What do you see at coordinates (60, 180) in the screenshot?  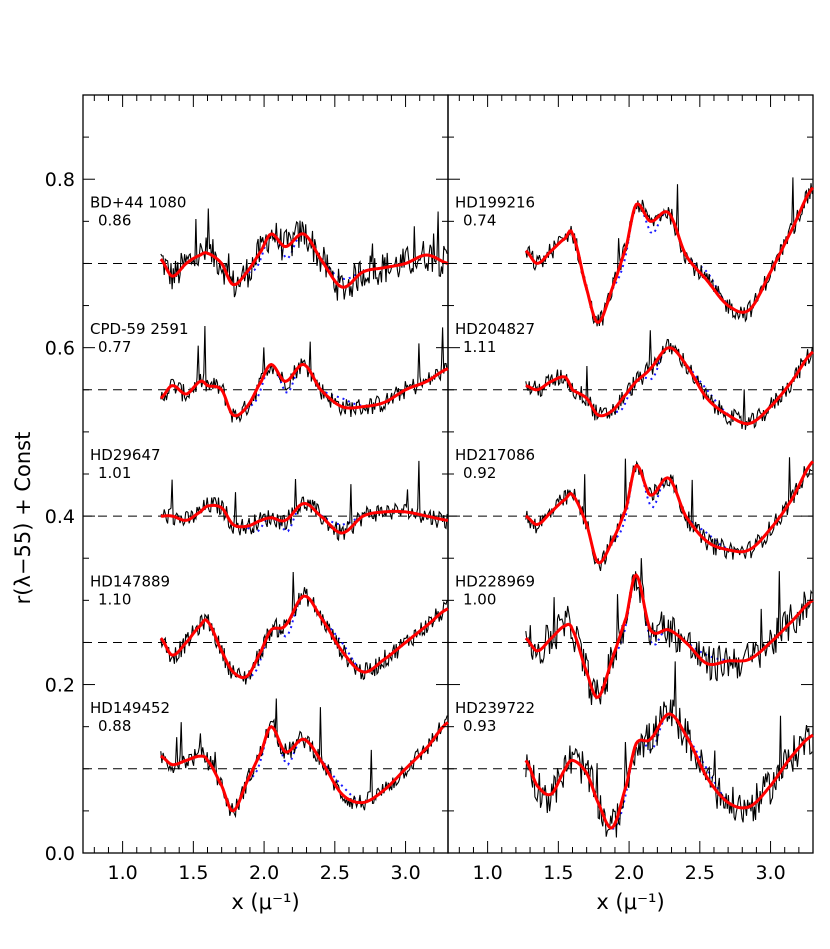 I see `y-tick-label: 0.8` at bounding box center [60, 180].